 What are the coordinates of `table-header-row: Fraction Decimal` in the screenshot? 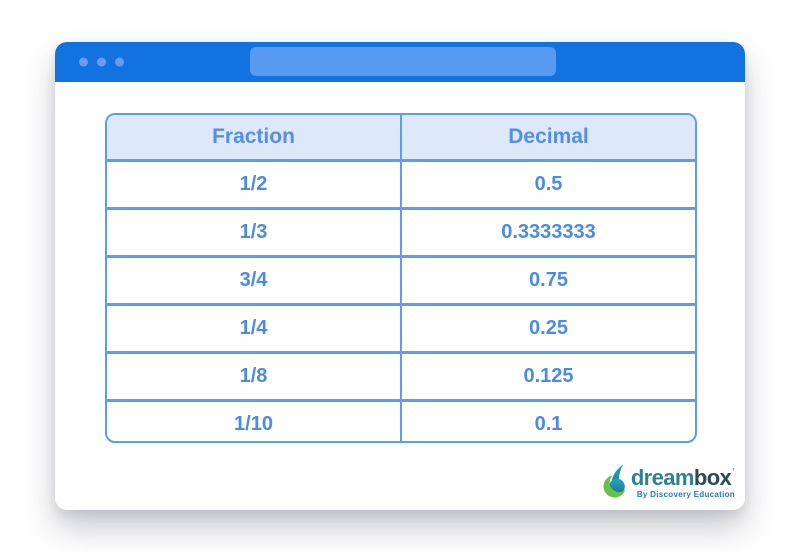 It's located at (401, 138).